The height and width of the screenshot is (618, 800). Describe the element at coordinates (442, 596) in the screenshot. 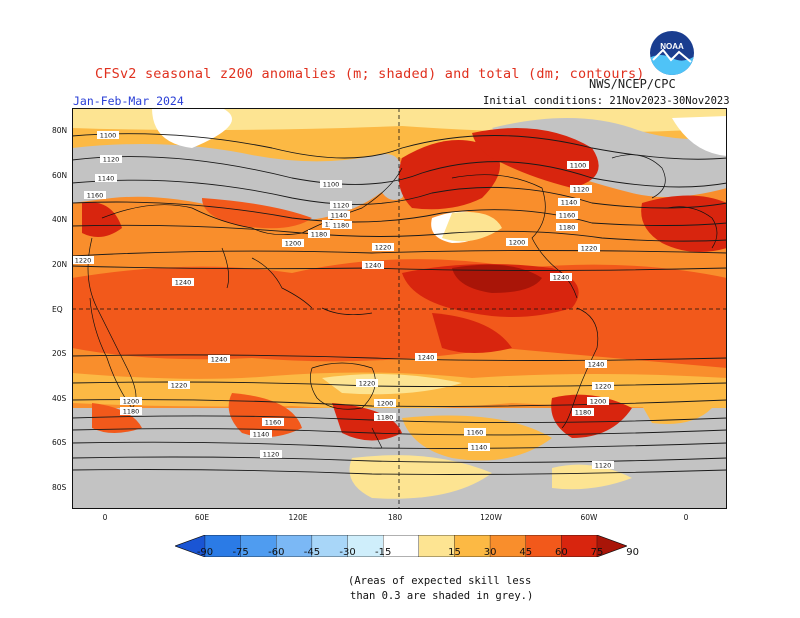

I see `skill-note-line-2: than 0.3 are shaded in grey.)` at that location.